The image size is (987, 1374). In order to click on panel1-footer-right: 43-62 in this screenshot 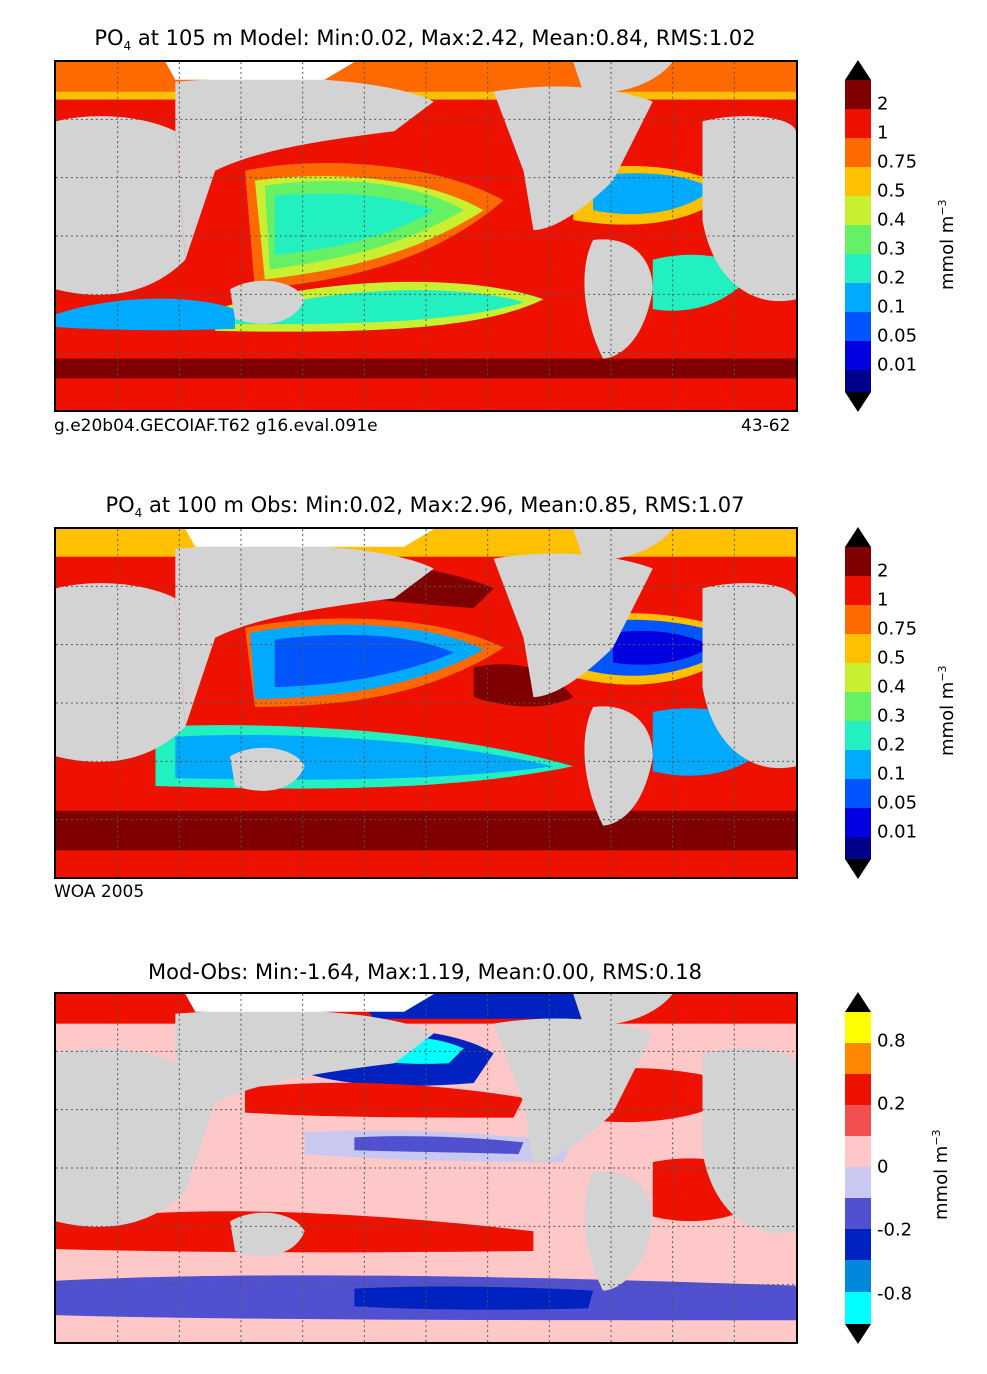, I will do `click(766, 426)`.